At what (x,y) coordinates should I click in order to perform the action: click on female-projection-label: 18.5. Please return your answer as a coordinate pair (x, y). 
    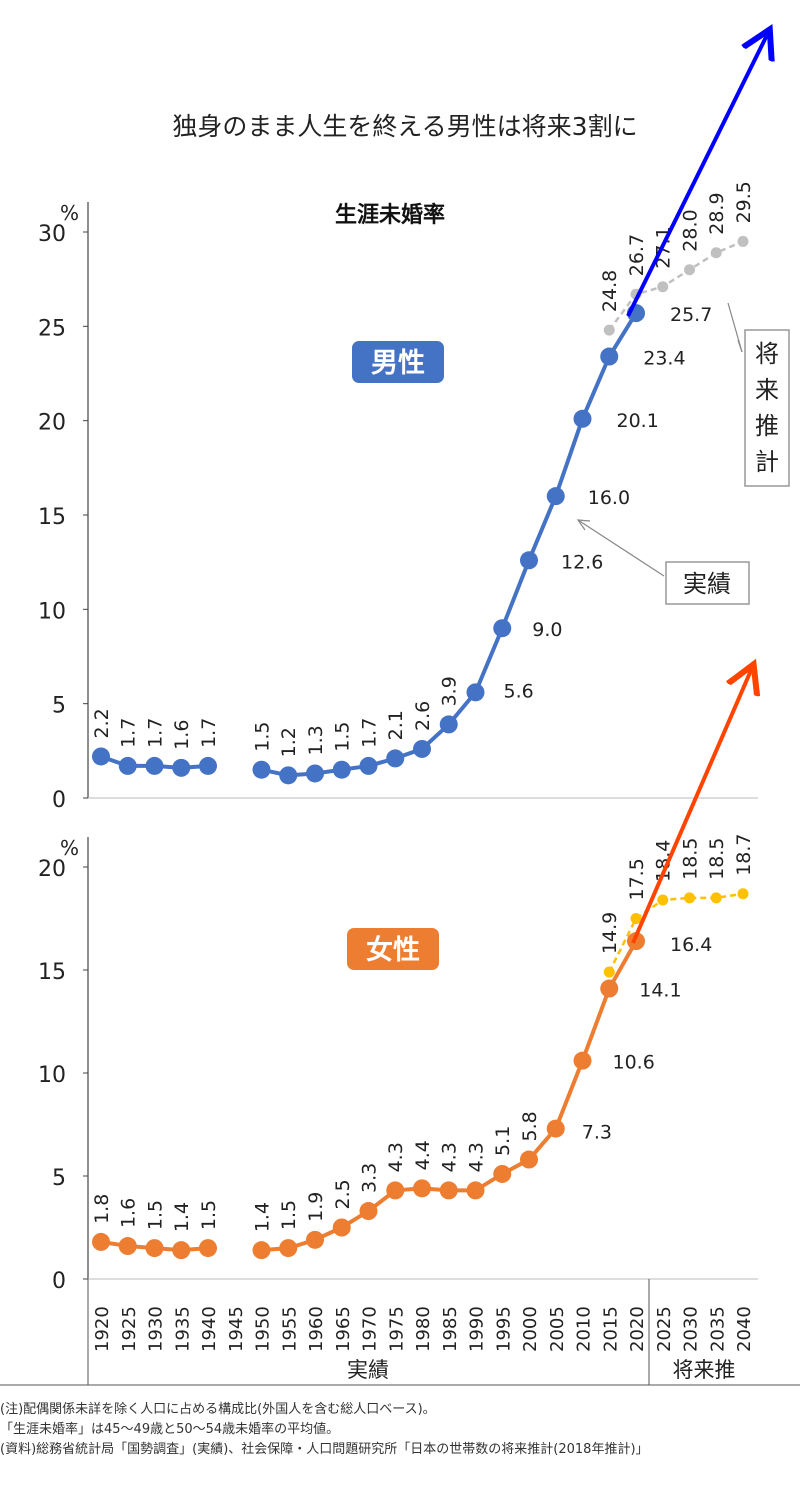
    Looking at the image, I should click on (717, 859).